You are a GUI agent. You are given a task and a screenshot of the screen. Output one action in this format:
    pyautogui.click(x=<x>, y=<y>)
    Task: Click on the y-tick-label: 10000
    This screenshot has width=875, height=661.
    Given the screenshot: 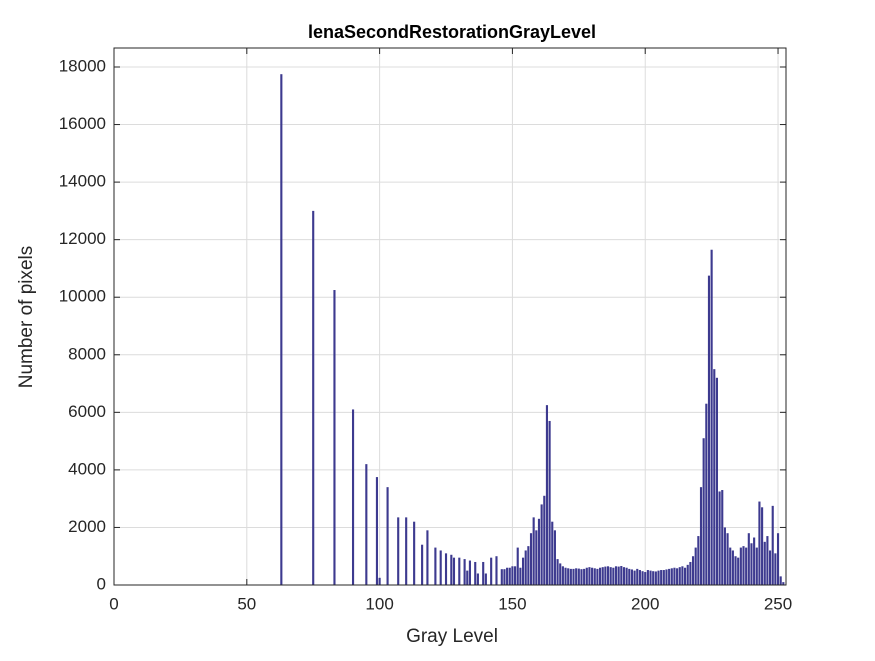 What is the action you would take?
    pyautogui.click(x=82, y=296)
    